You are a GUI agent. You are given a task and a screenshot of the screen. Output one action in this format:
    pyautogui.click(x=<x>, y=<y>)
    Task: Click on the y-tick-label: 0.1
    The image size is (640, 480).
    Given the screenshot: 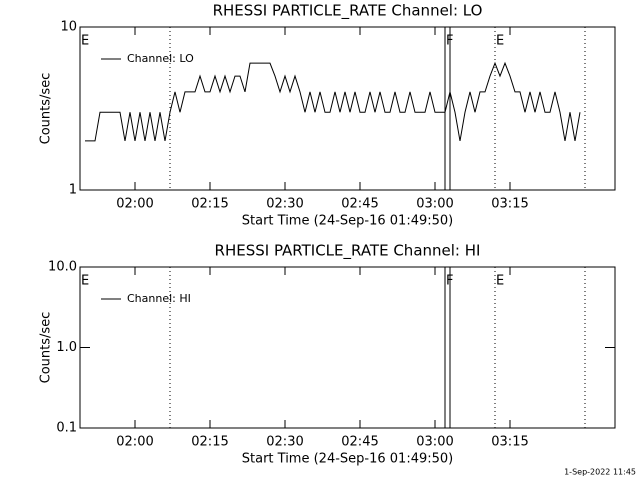 What is the action you would take?
    pyautogui.click(x=66, y=428)
    